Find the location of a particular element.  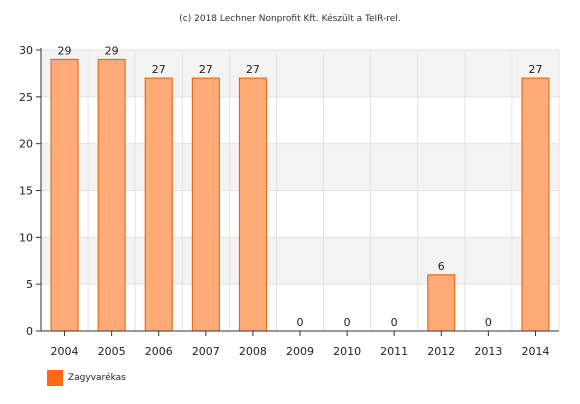

y-tick-label: 15 is located at coordinates (26, 191).